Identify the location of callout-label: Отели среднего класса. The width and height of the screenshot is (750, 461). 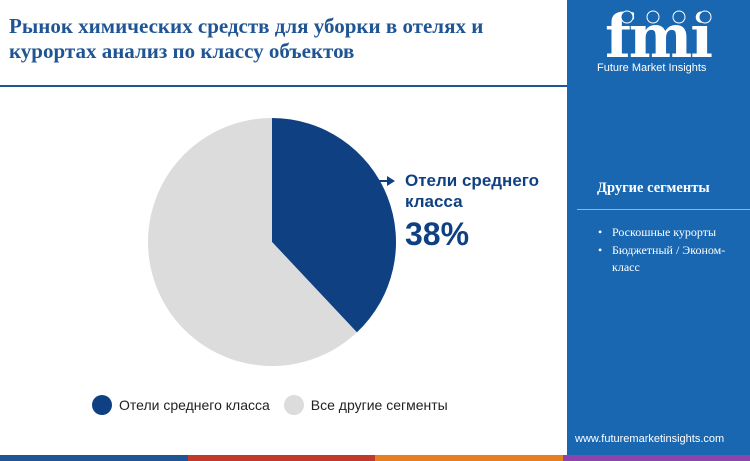
(472, 191).